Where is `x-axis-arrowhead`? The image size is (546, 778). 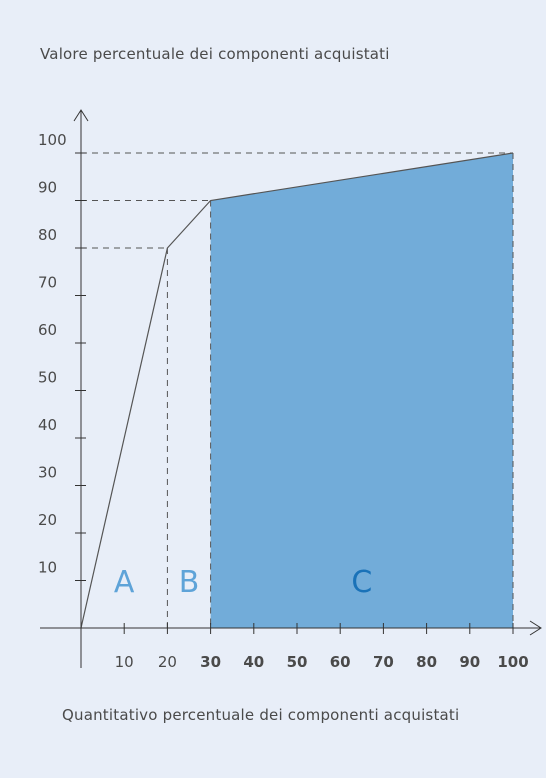 x-axis-arrowhead is located at coordinates (535, 628).